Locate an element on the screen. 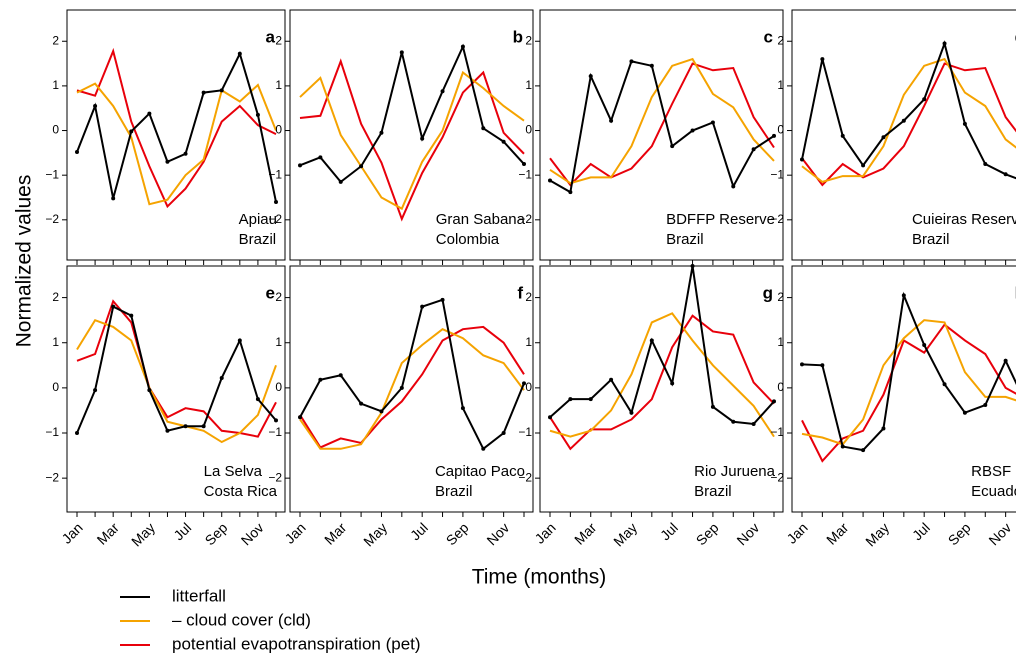 The height and width of the screenshot is (661, 1016). panel-letter: g is located at coordinates (768, 292).